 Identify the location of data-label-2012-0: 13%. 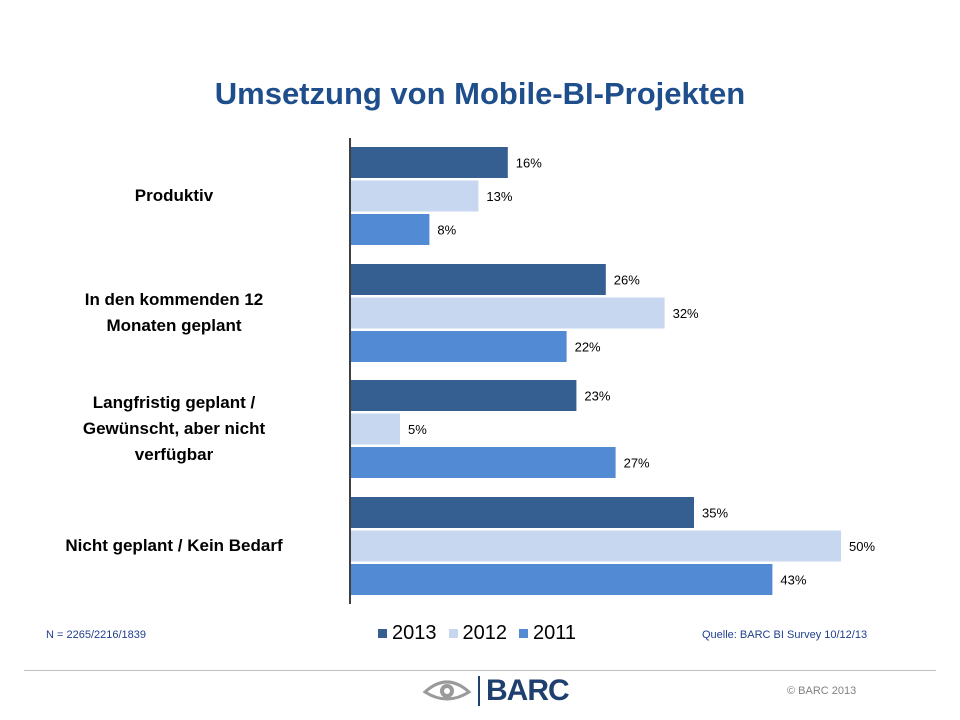
(499, 196).